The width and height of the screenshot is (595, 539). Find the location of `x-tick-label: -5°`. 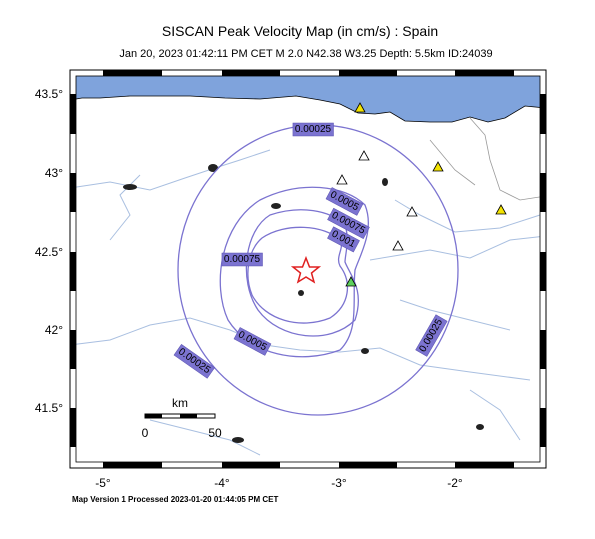

x-tick-label: -5° is located at coordinates (103, 483).